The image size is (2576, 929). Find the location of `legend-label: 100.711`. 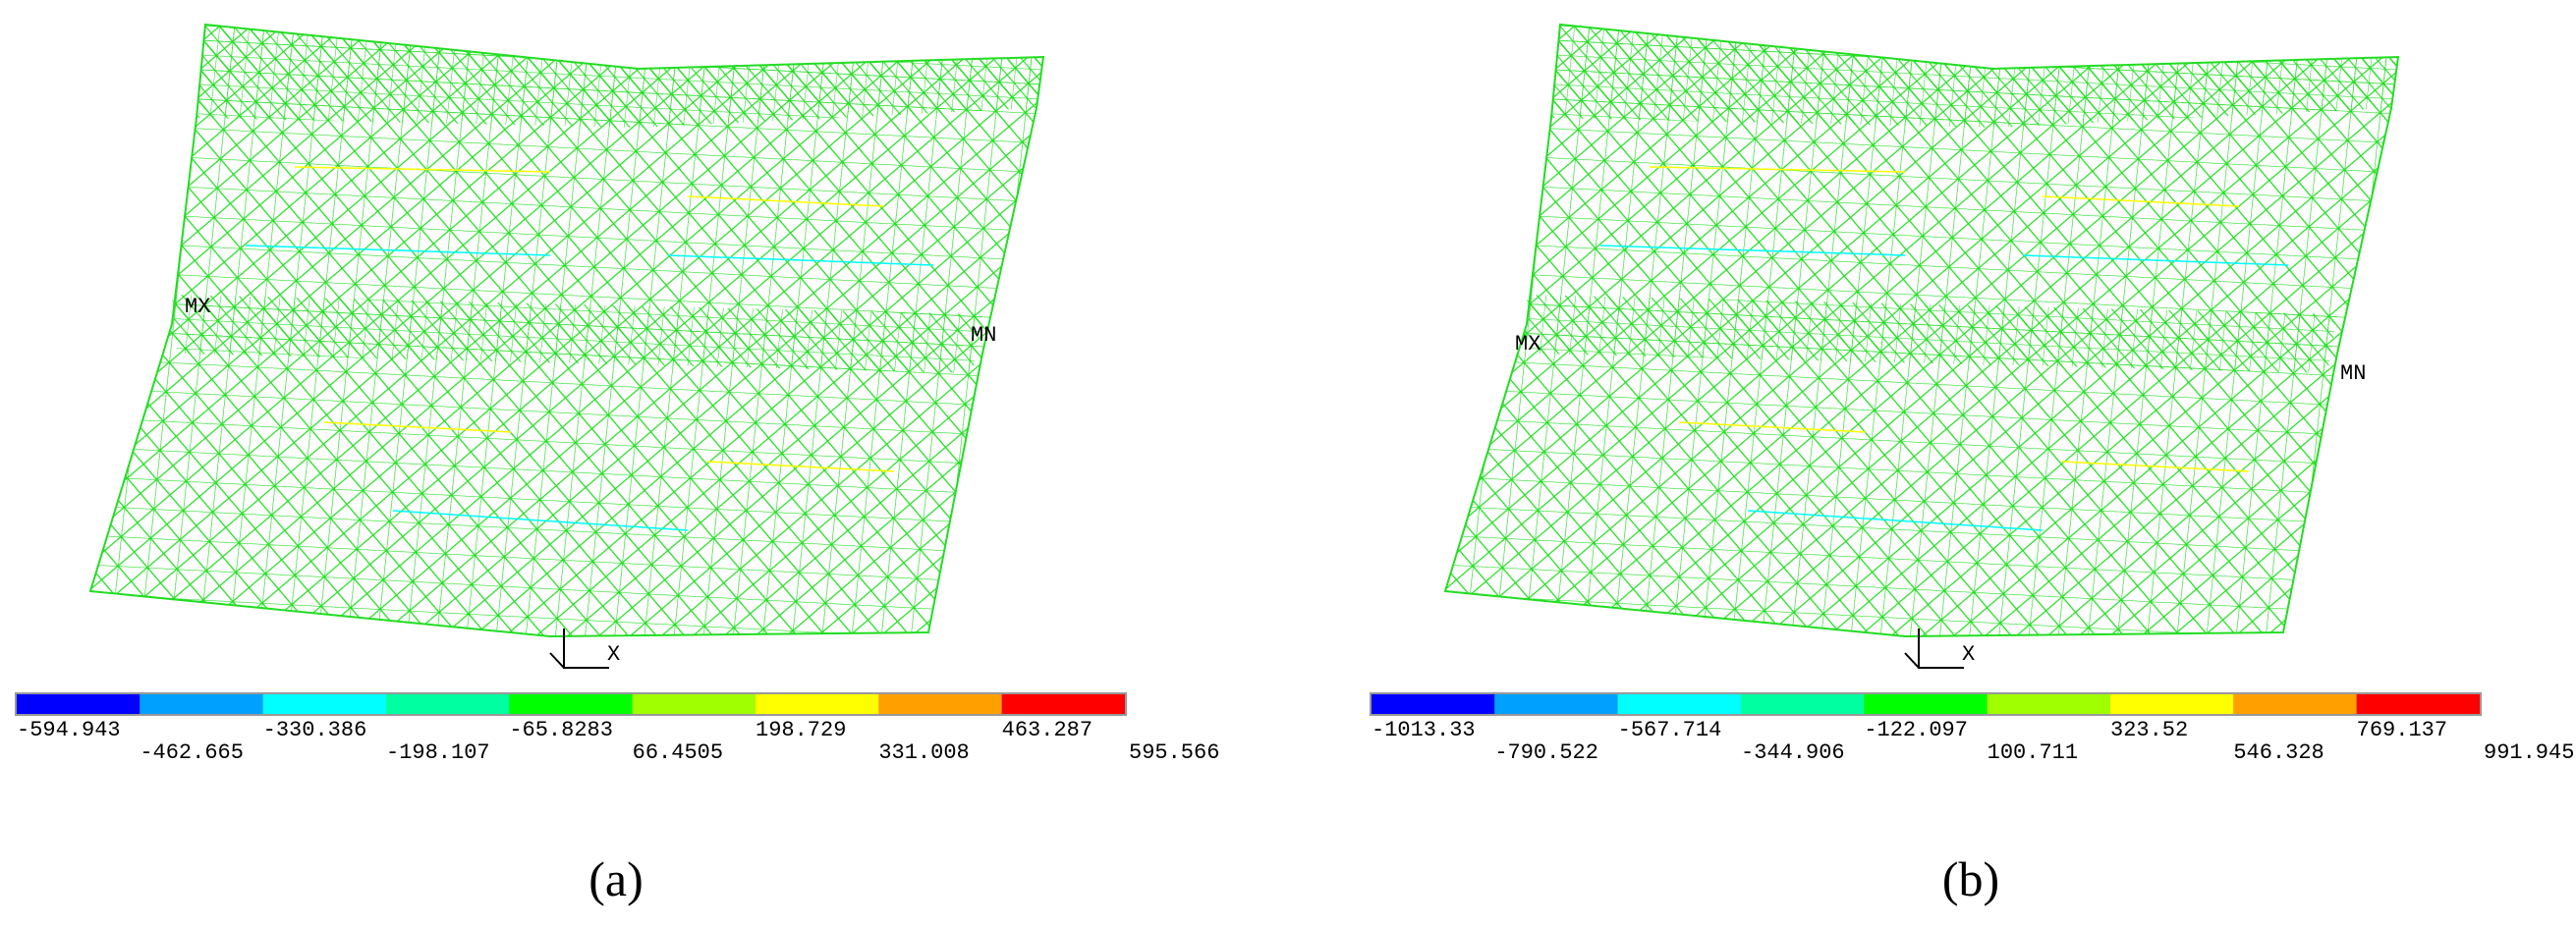

legend-label: 100.711 is located at coordinates (2033, 752).